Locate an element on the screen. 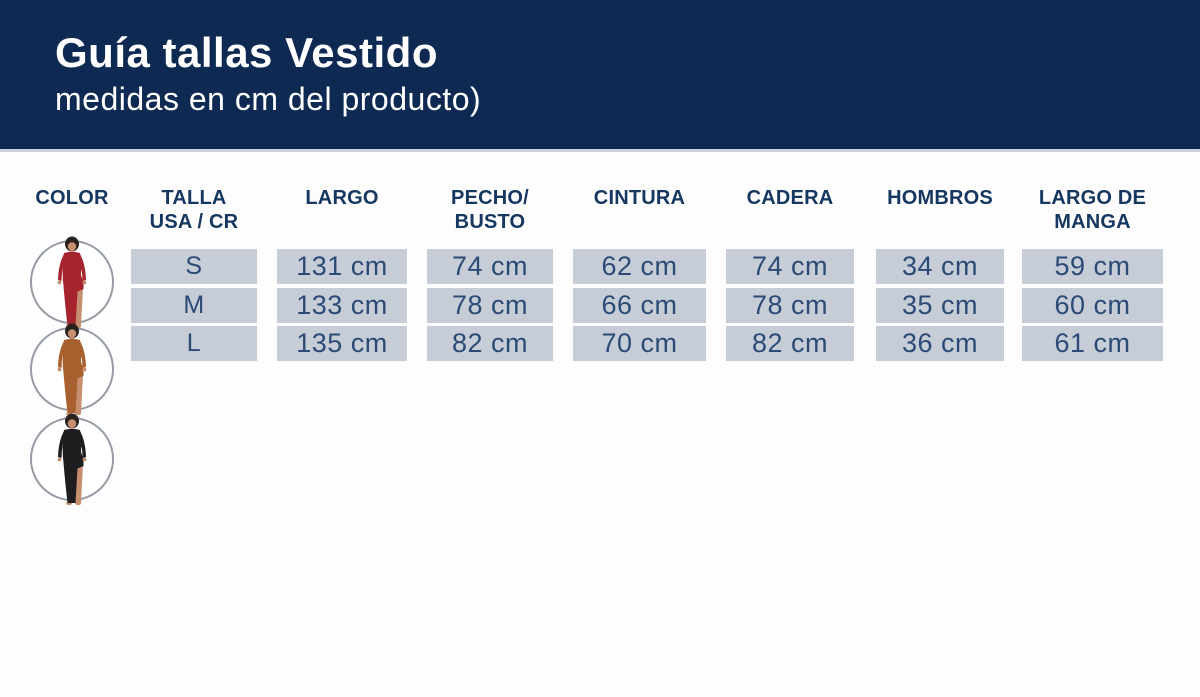  column-header-cadera-label: CADERA is located at coordinates (790, 198).